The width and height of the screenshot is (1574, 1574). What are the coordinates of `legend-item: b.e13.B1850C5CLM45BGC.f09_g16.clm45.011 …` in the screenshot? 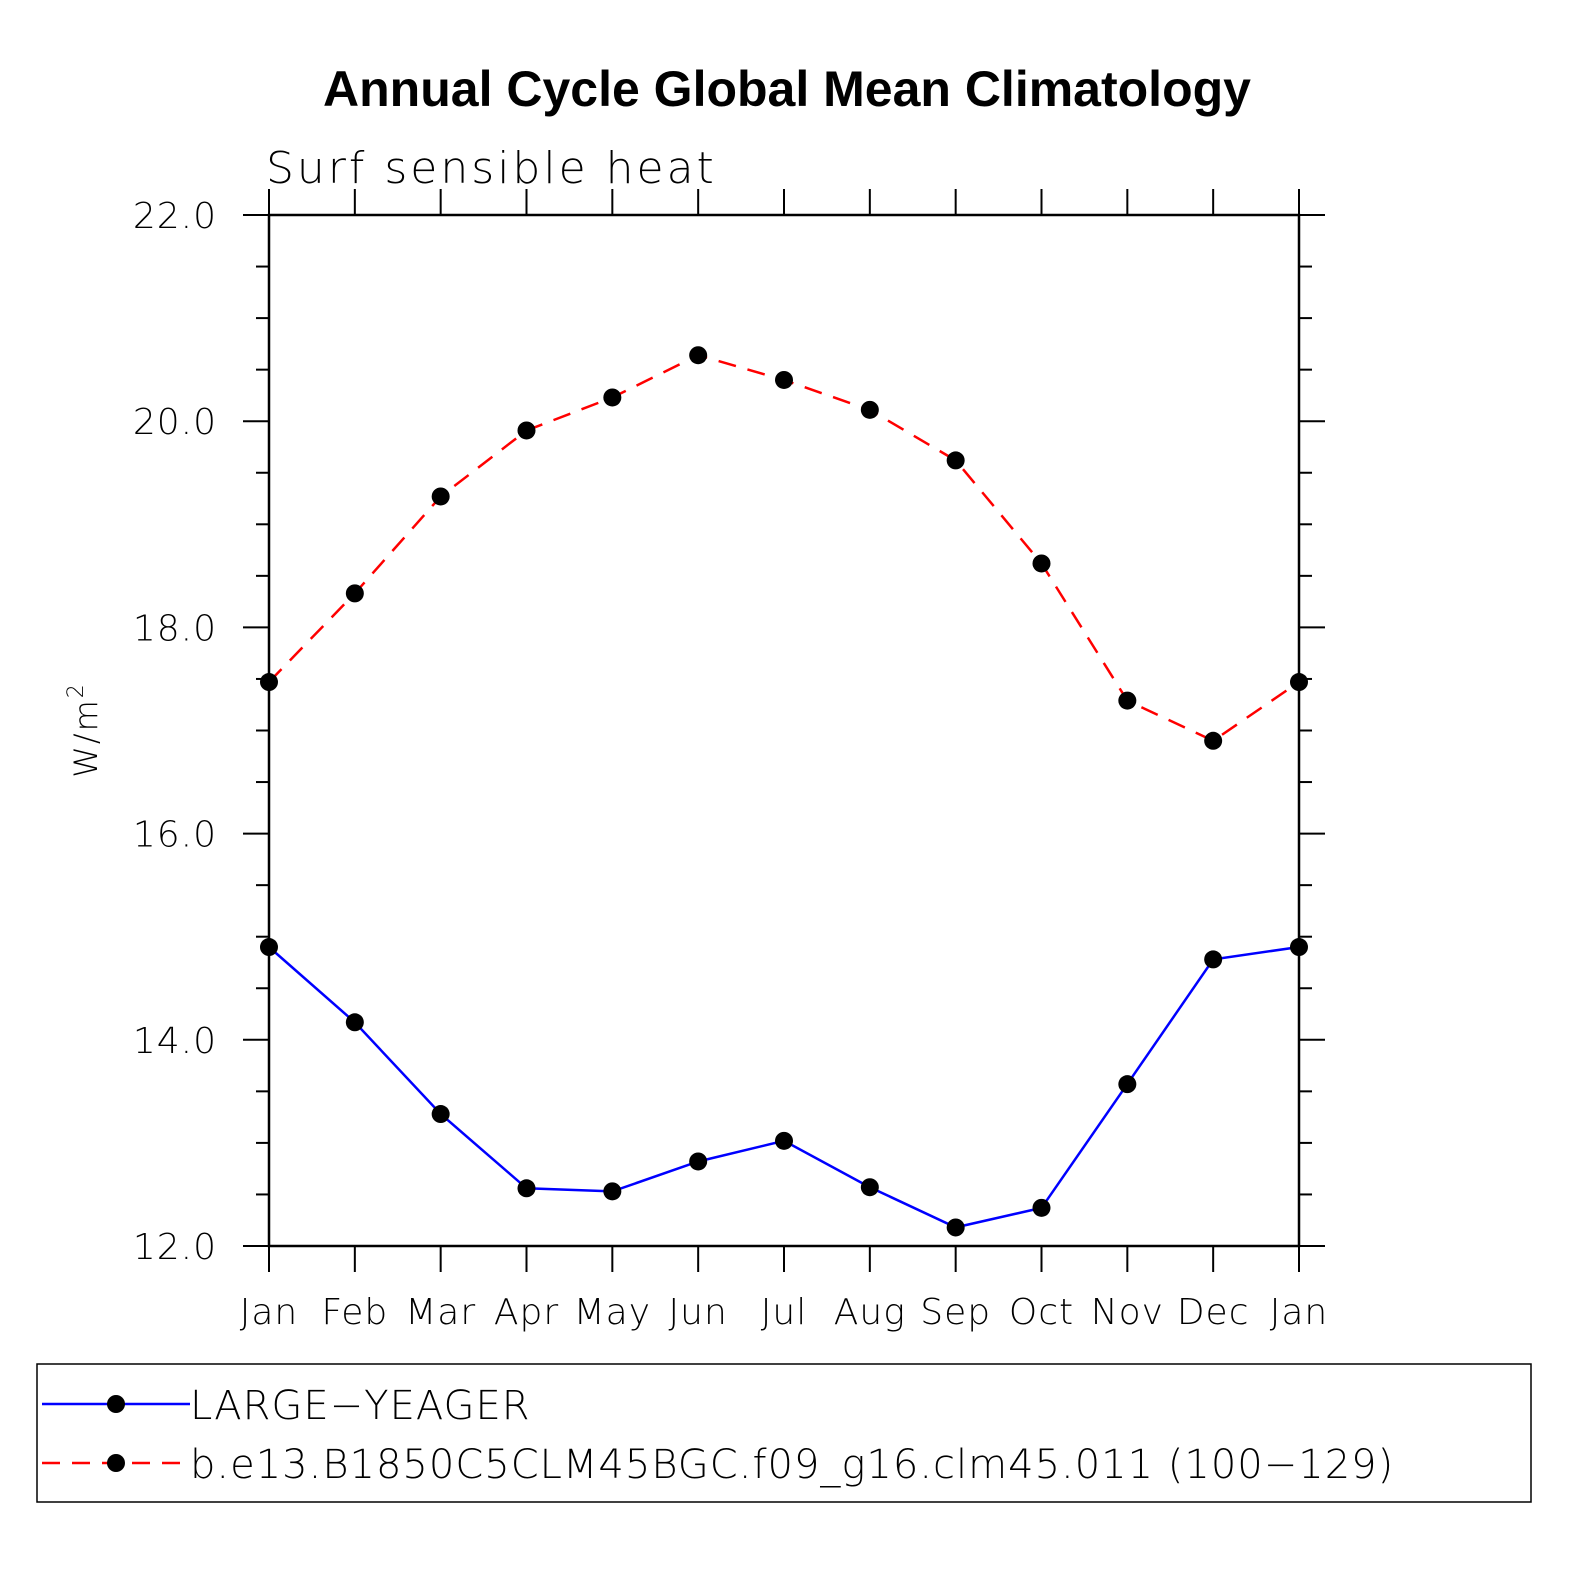 It's located at (718, 1465).